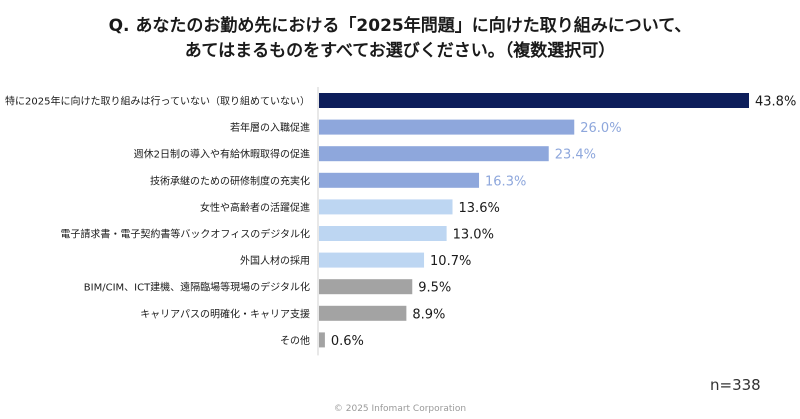 This screenshot has height=419, width=800. Describe the element at coordinates (275, 260) in the screenshot. I see `category-label: 外国人材の採用` at that location.